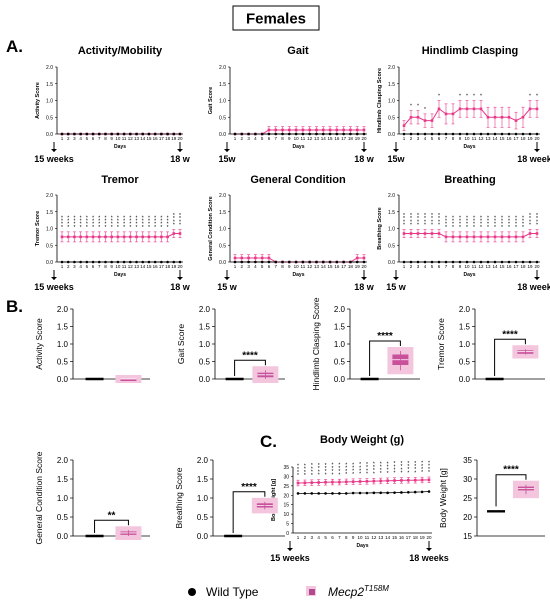  I want to click on y-tick-label: 25, so click(467, 498).